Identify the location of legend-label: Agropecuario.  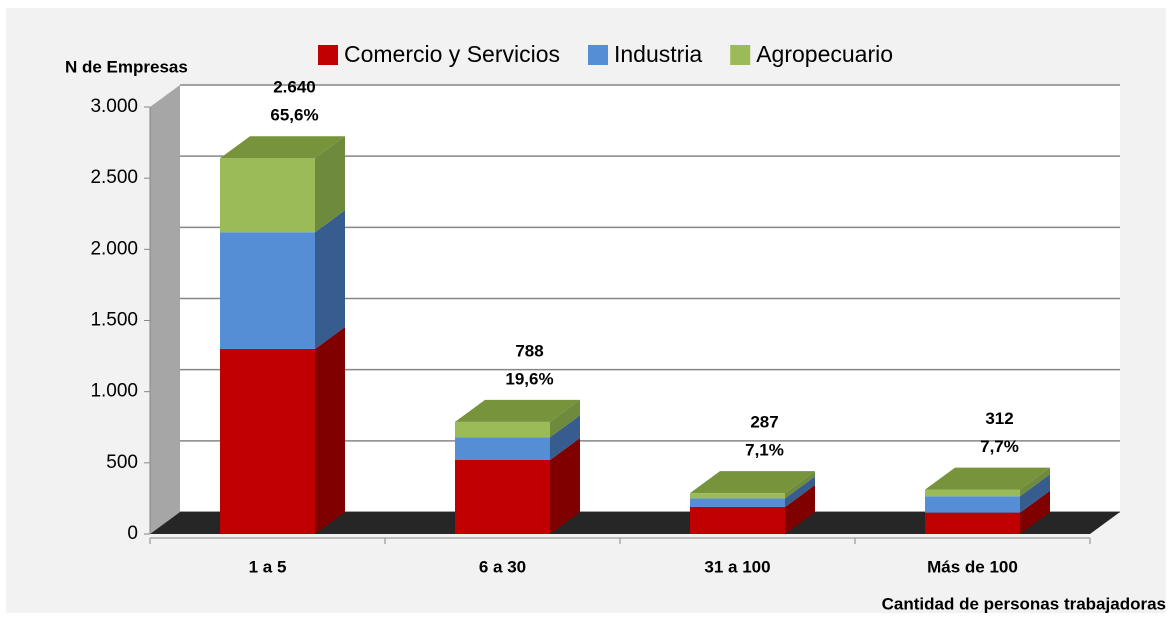
(824, 54).